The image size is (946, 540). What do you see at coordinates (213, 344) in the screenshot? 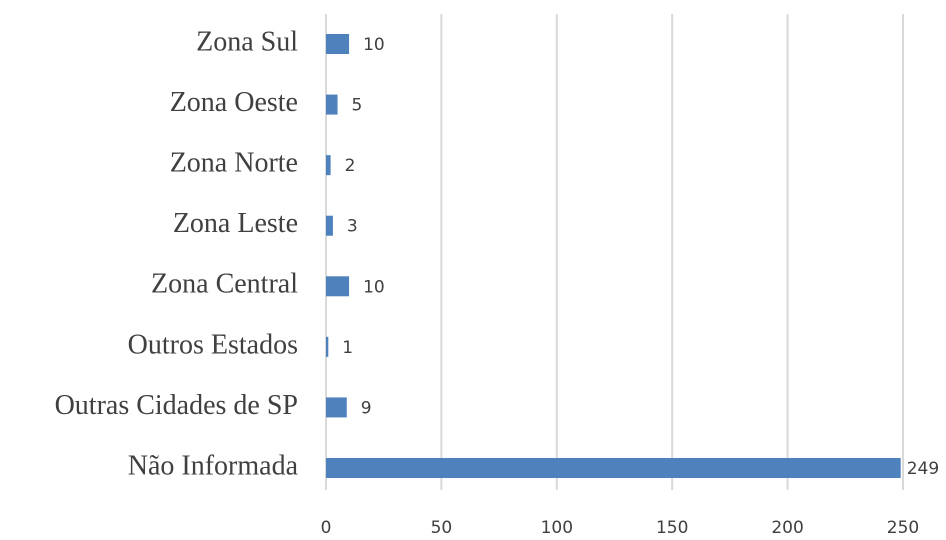
I see `y-tick-label: Outros Estados` at bounding box center [213, 344].